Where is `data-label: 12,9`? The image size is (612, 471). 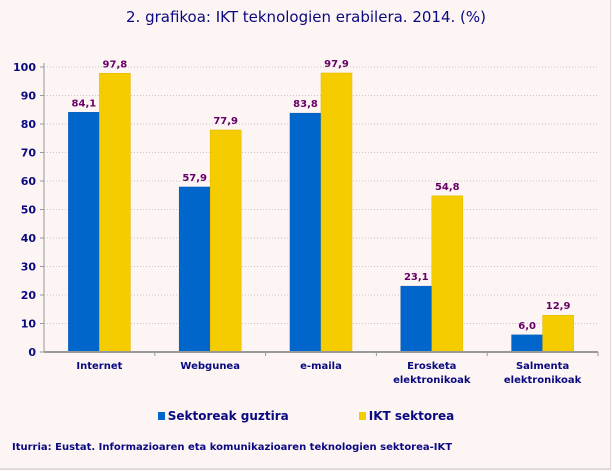
data-label: 12,9 is located at coordinates (558, 306).